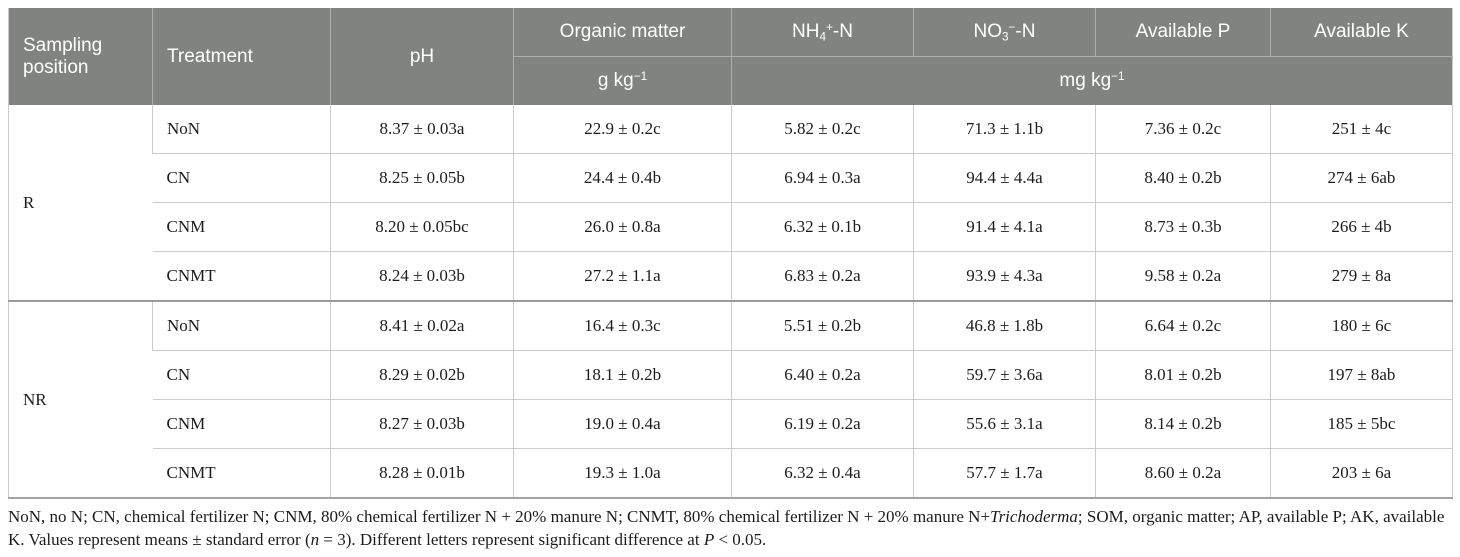  What do you see at coordinates (740, 539) in the screenshot?
I see `footnote-segment: < 0.05.` at bounding box center [740, 539].